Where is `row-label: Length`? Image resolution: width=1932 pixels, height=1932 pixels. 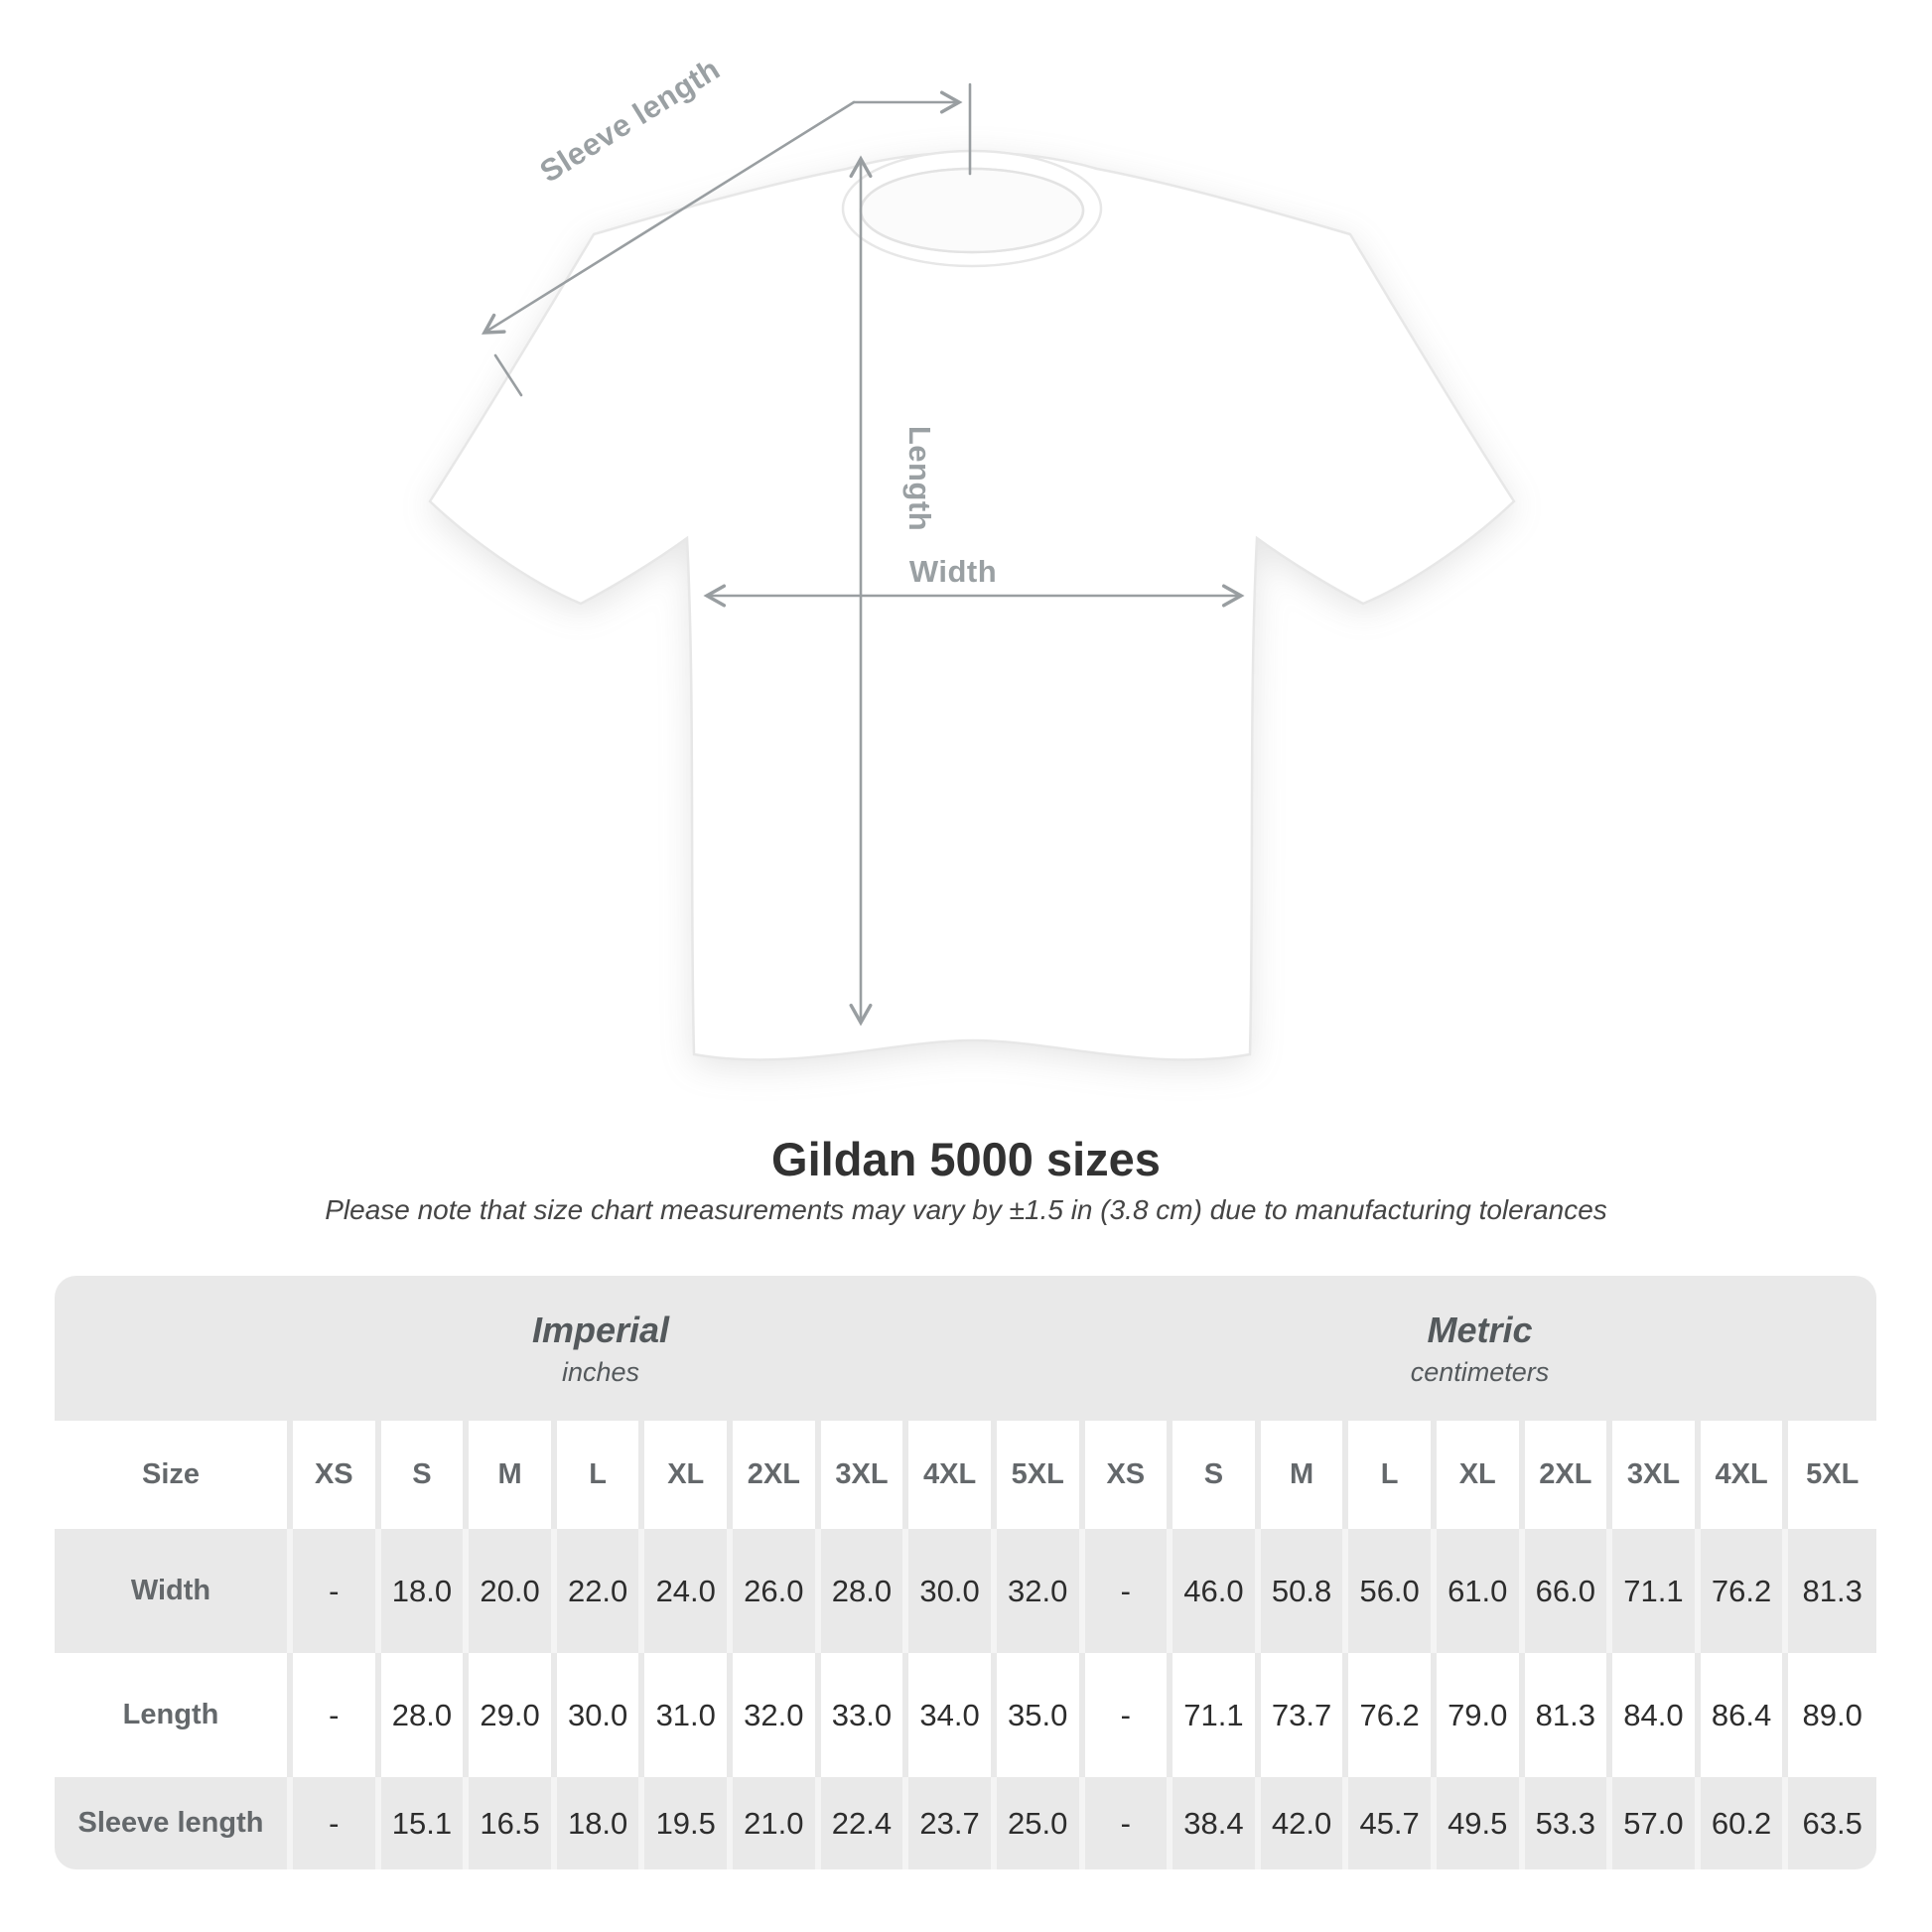
row-label: Length is located at coordinates (174, 1715).